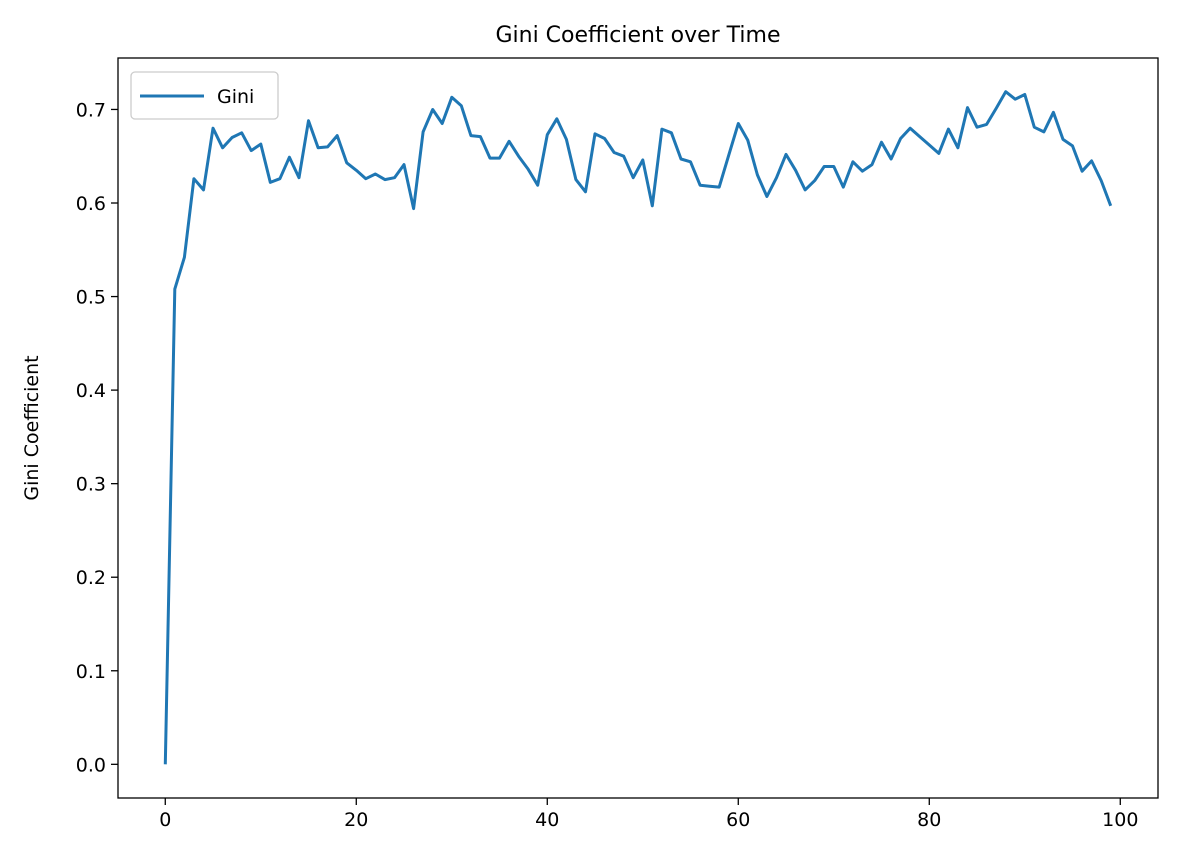  What do you see at coordinates (91, 578) in the screenshot?
I see `y-tick-label: 0.2` at bounding box center [91, 578].